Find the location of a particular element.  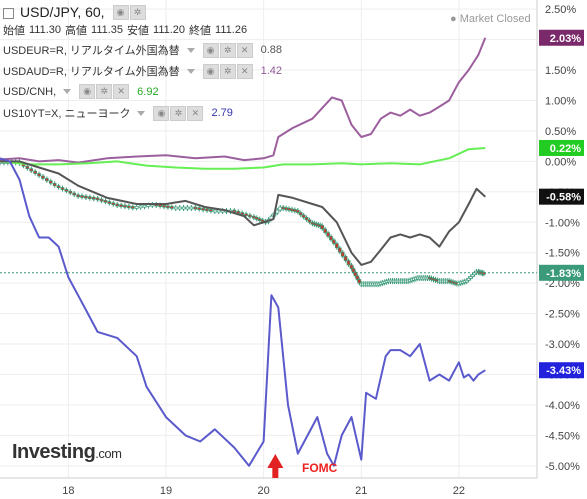

end-value-label: -3.43% is located at coordinates (563, 371).